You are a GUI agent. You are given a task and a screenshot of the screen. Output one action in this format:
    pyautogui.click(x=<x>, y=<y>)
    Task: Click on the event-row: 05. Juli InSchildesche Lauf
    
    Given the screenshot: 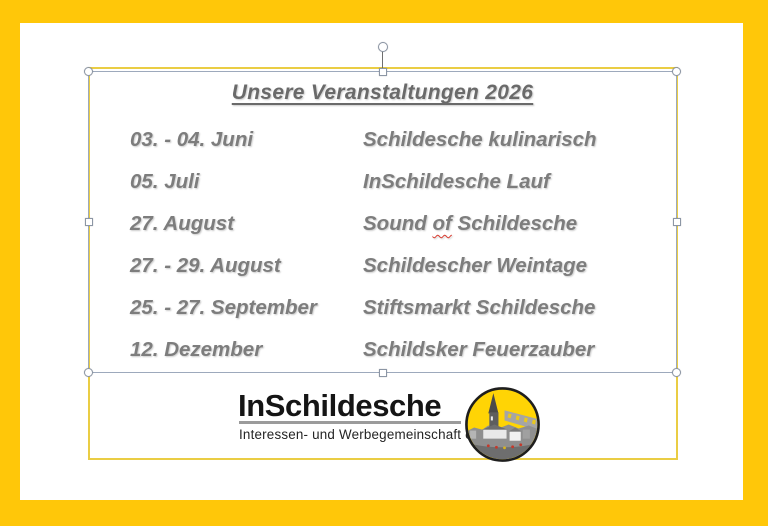 What is the action you would take?
    pyautogui.click(x=398, y=182)
    